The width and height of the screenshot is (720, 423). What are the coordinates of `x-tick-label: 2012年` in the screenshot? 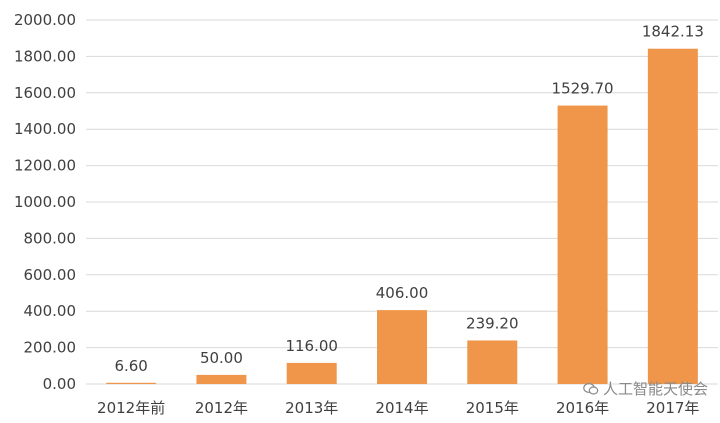 It's located at (221, 408).